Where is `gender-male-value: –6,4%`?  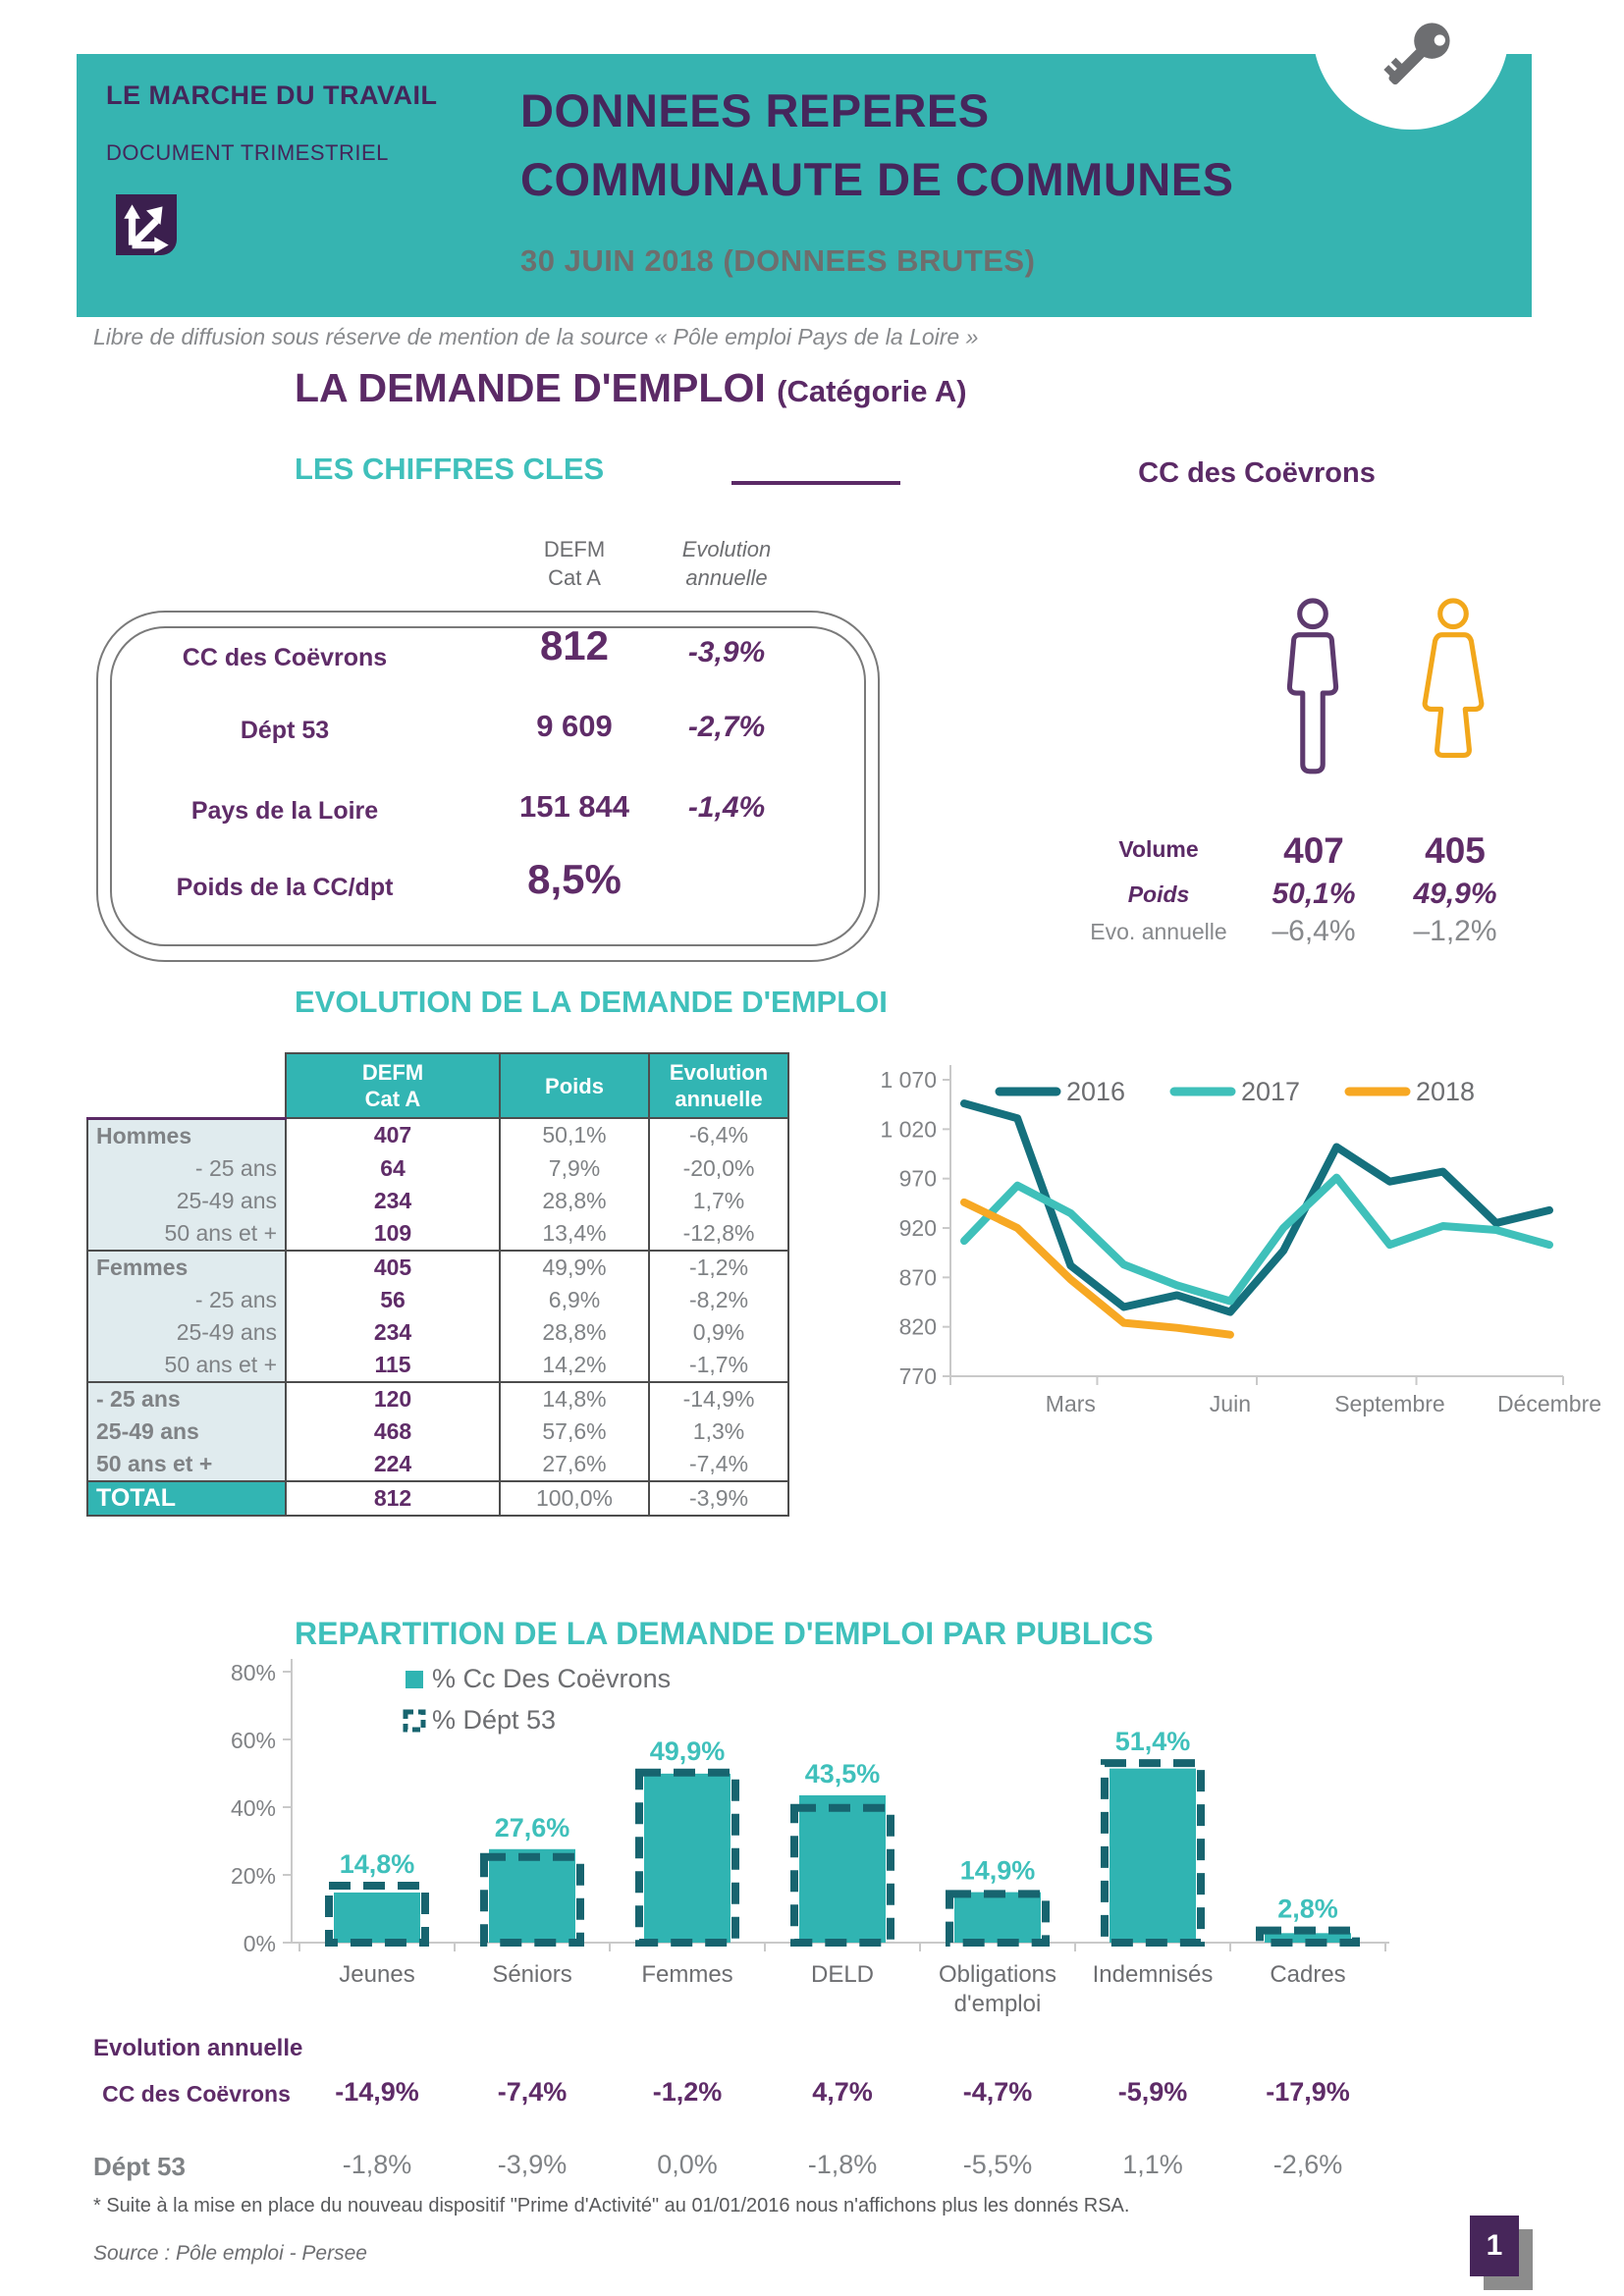 gender-male-value: –6,4% is located at coordinates (1314, 931).